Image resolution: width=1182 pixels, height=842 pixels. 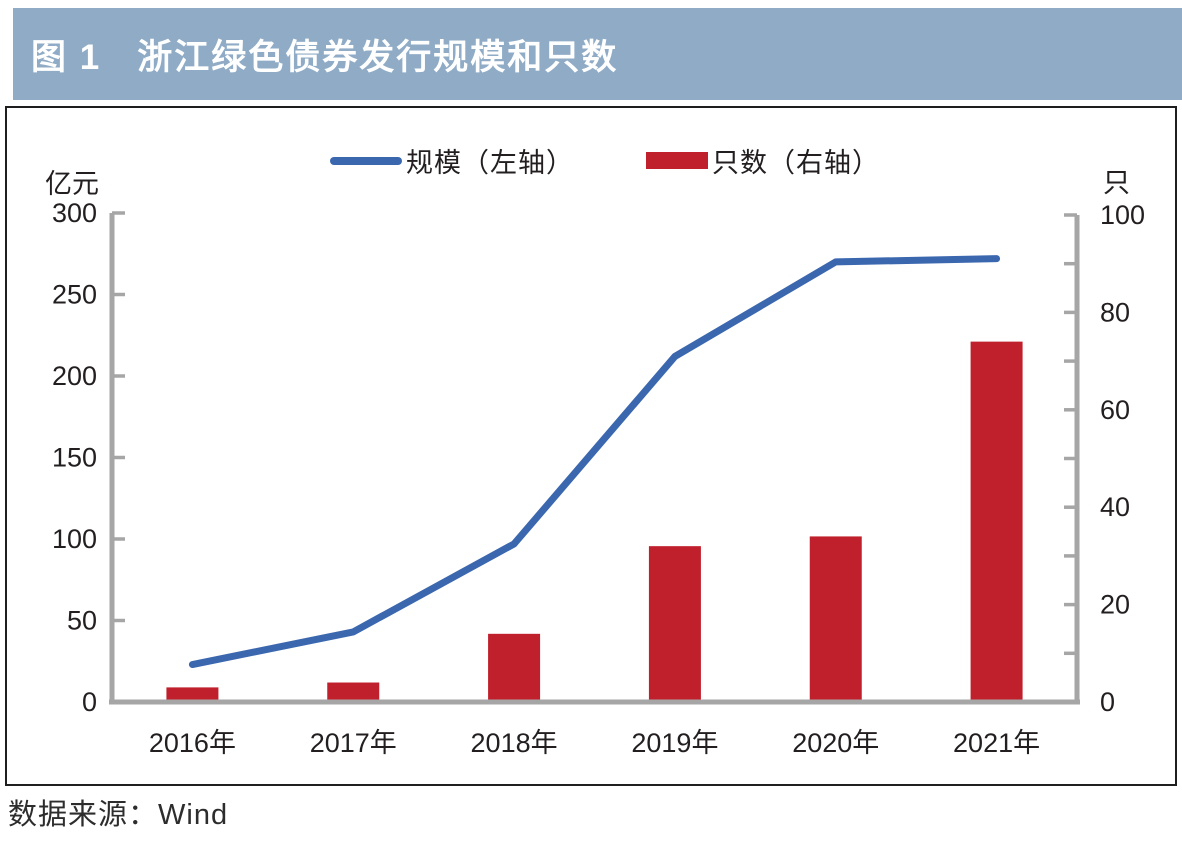 I want to click on svg-text: 40, so click(x=1115, y=507).